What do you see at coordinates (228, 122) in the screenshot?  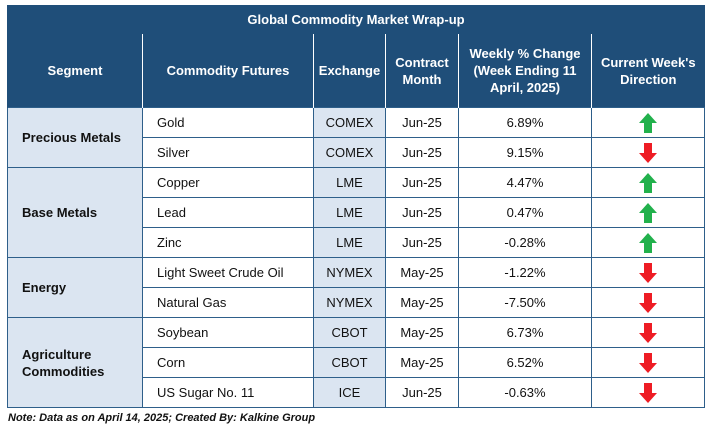 I see `futures-cell: Gold` at bounding box center [228, 122].